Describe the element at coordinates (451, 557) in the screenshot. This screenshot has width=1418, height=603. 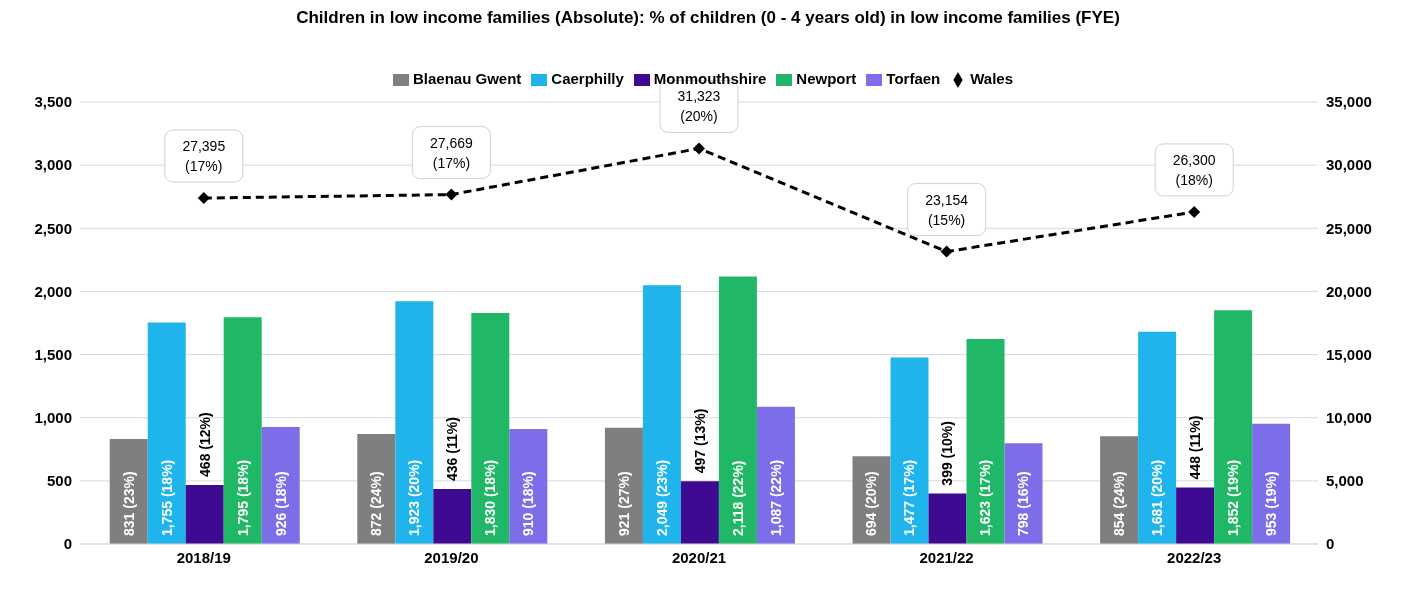
I see `x-tick-label: 2019/20` at that location.